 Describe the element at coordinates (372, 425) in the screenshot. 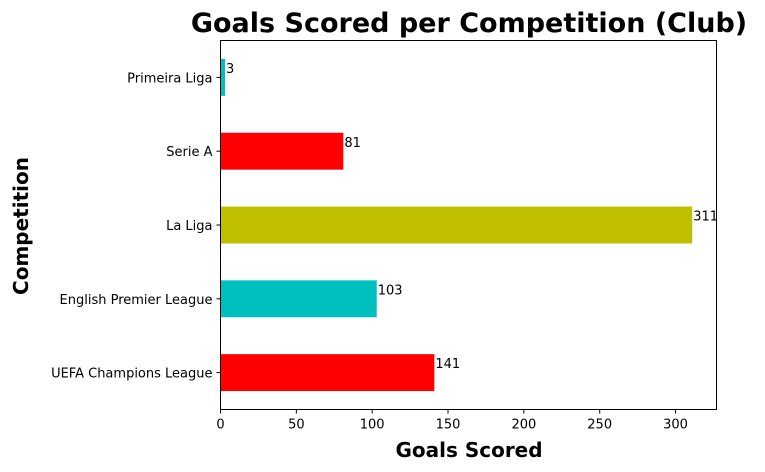

I see `x-tick-label: 100` at that location.